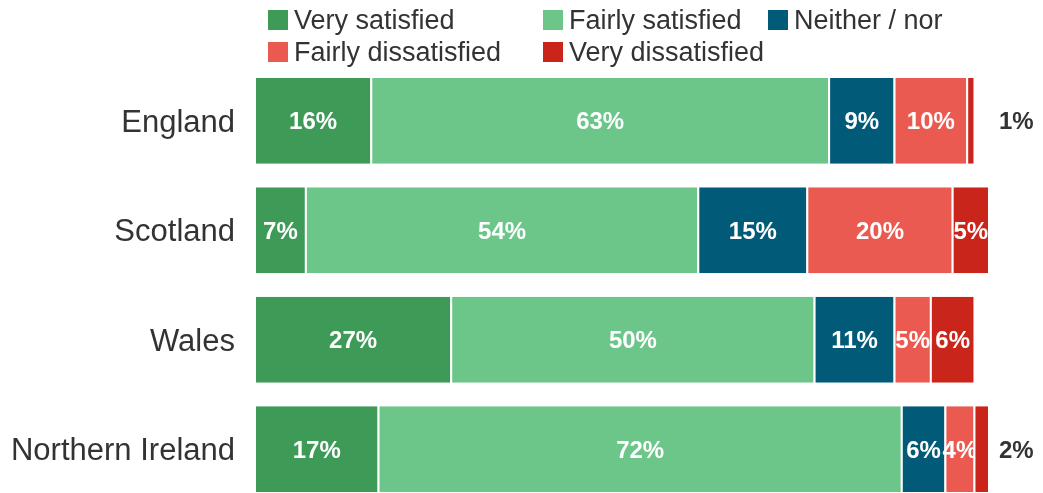  I want to click on y-tick-label: England, so click(178, 121).